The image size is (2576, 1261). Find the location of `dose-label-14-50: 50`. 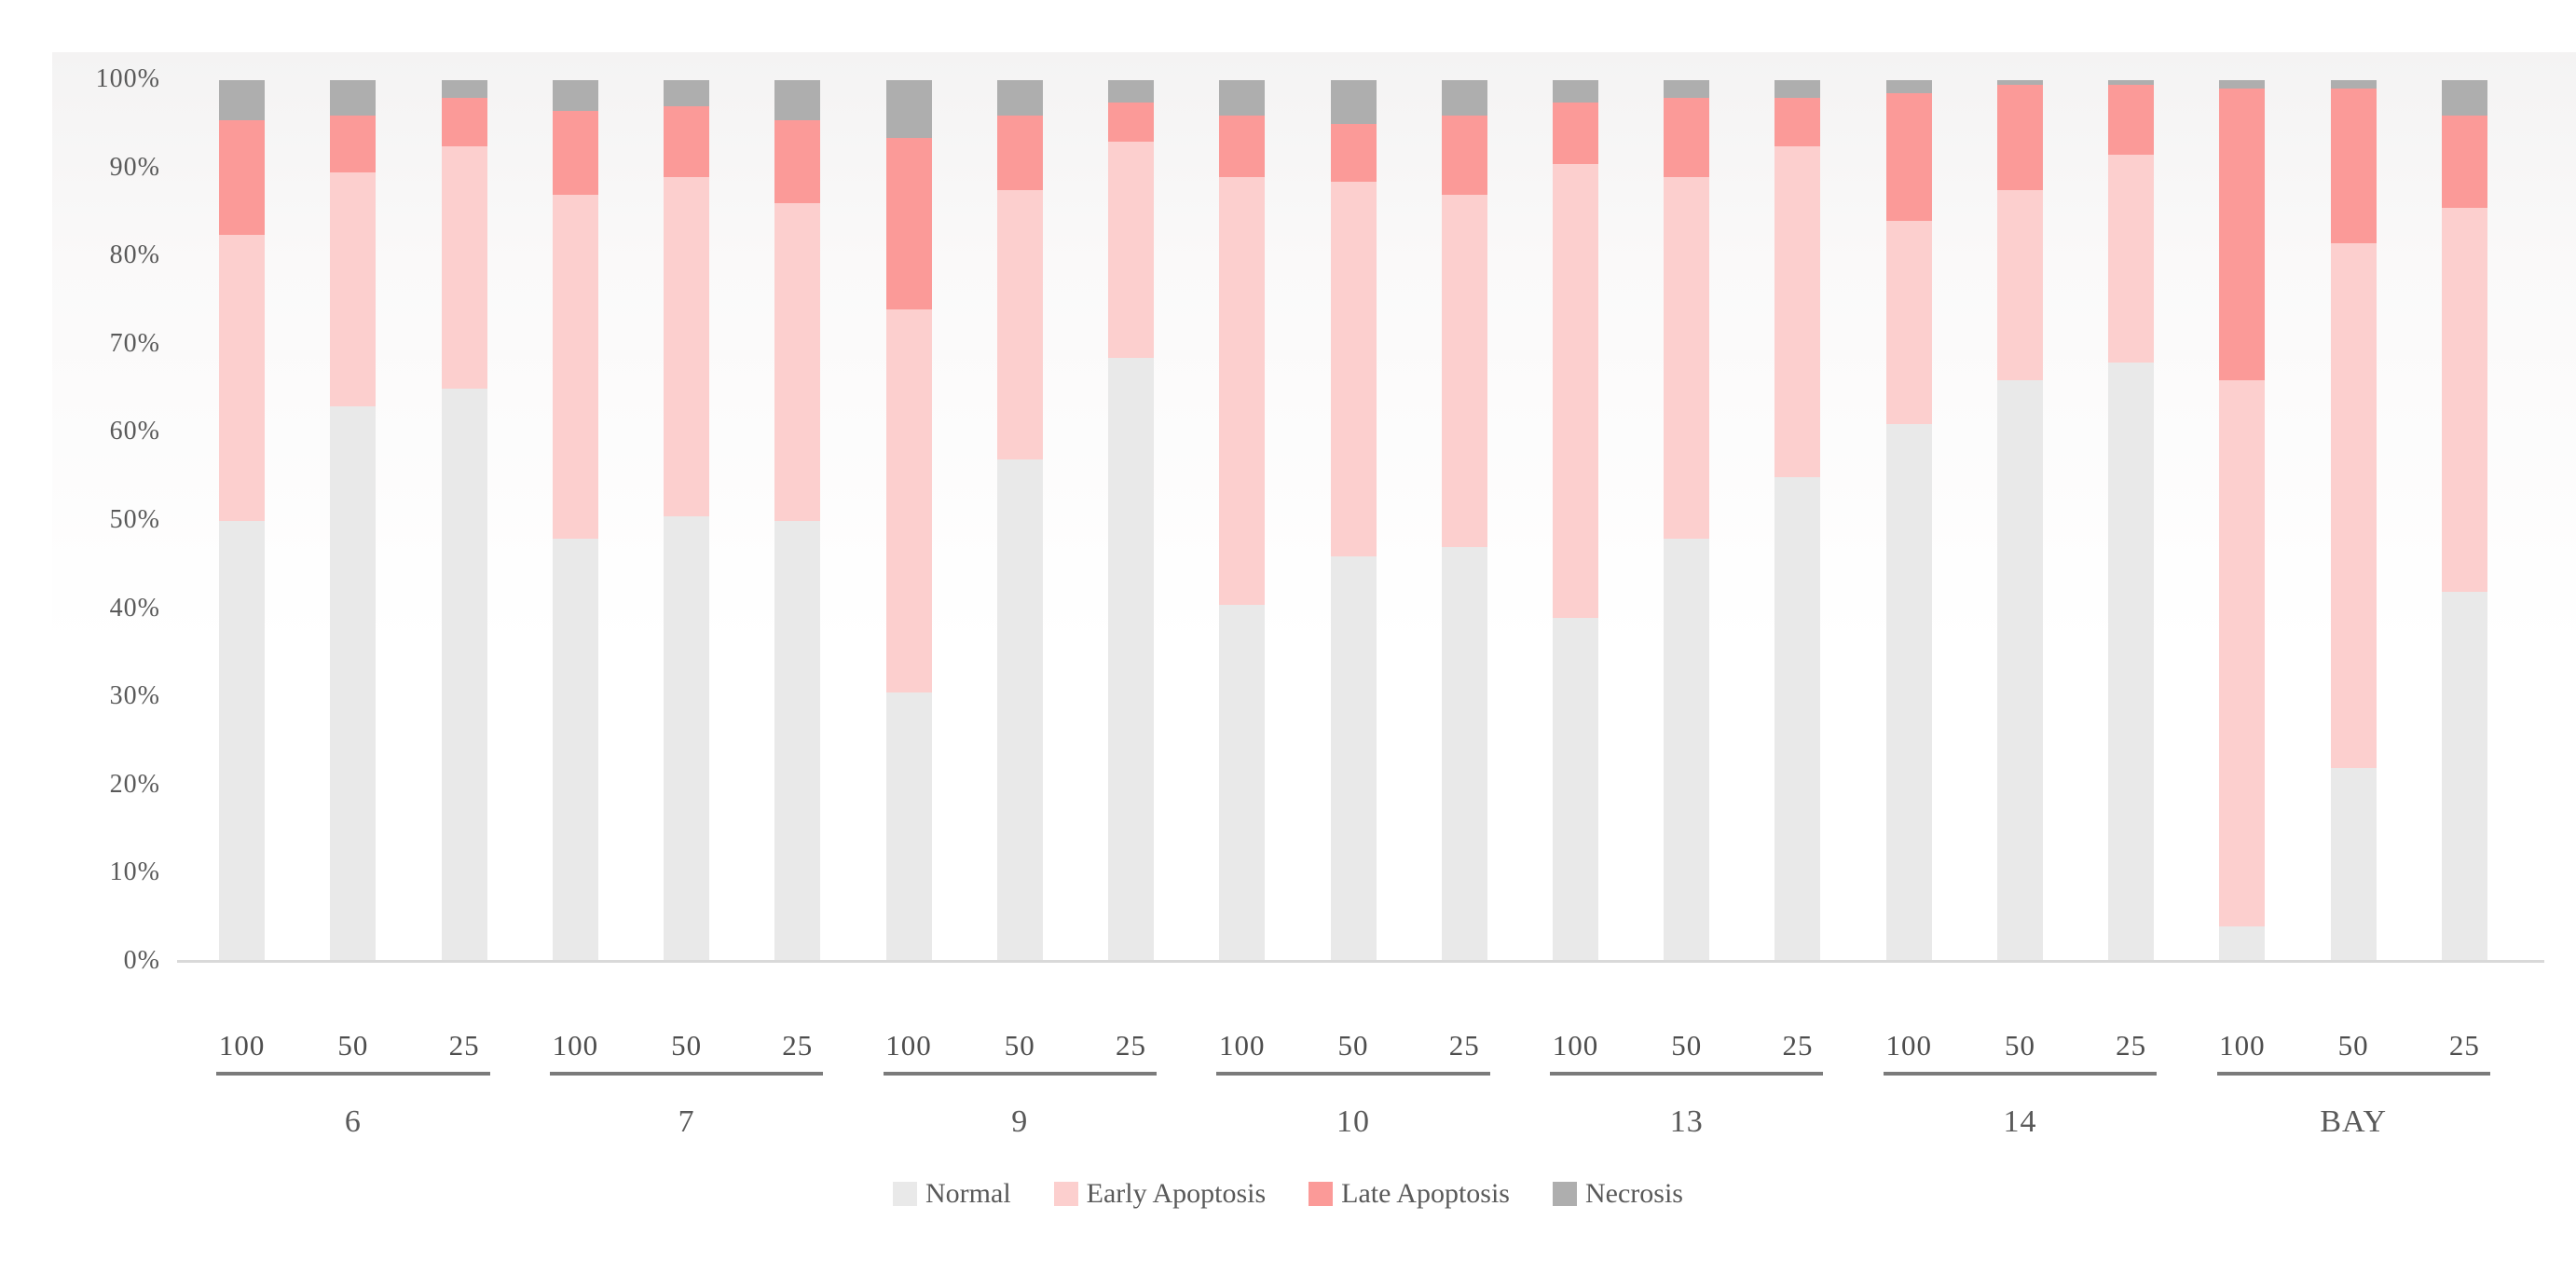

dose-label-14-50: 50 is located at coordinates (2020, 1045).